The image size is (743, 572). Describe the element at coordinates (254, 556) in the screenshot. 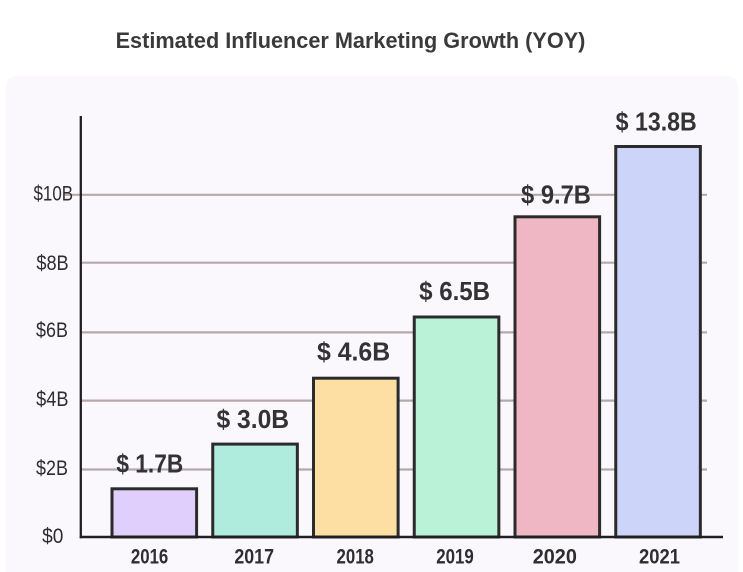

I see `svg-text: 2017` at that location.